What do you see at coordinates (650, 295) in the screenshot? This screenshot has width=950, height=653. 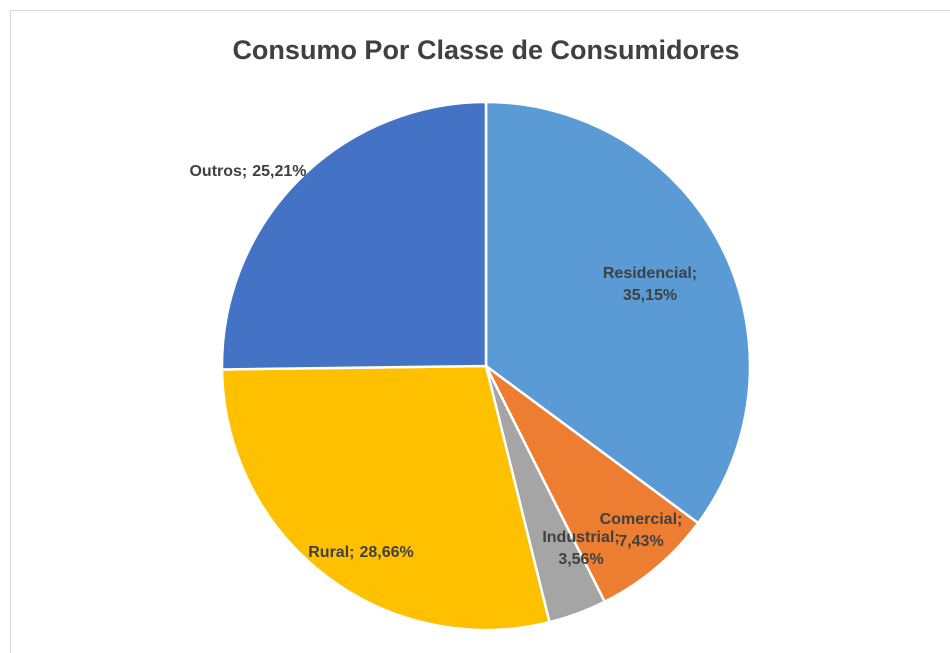 I see `label-value: 35,15%` at bounding box center [650, 295].